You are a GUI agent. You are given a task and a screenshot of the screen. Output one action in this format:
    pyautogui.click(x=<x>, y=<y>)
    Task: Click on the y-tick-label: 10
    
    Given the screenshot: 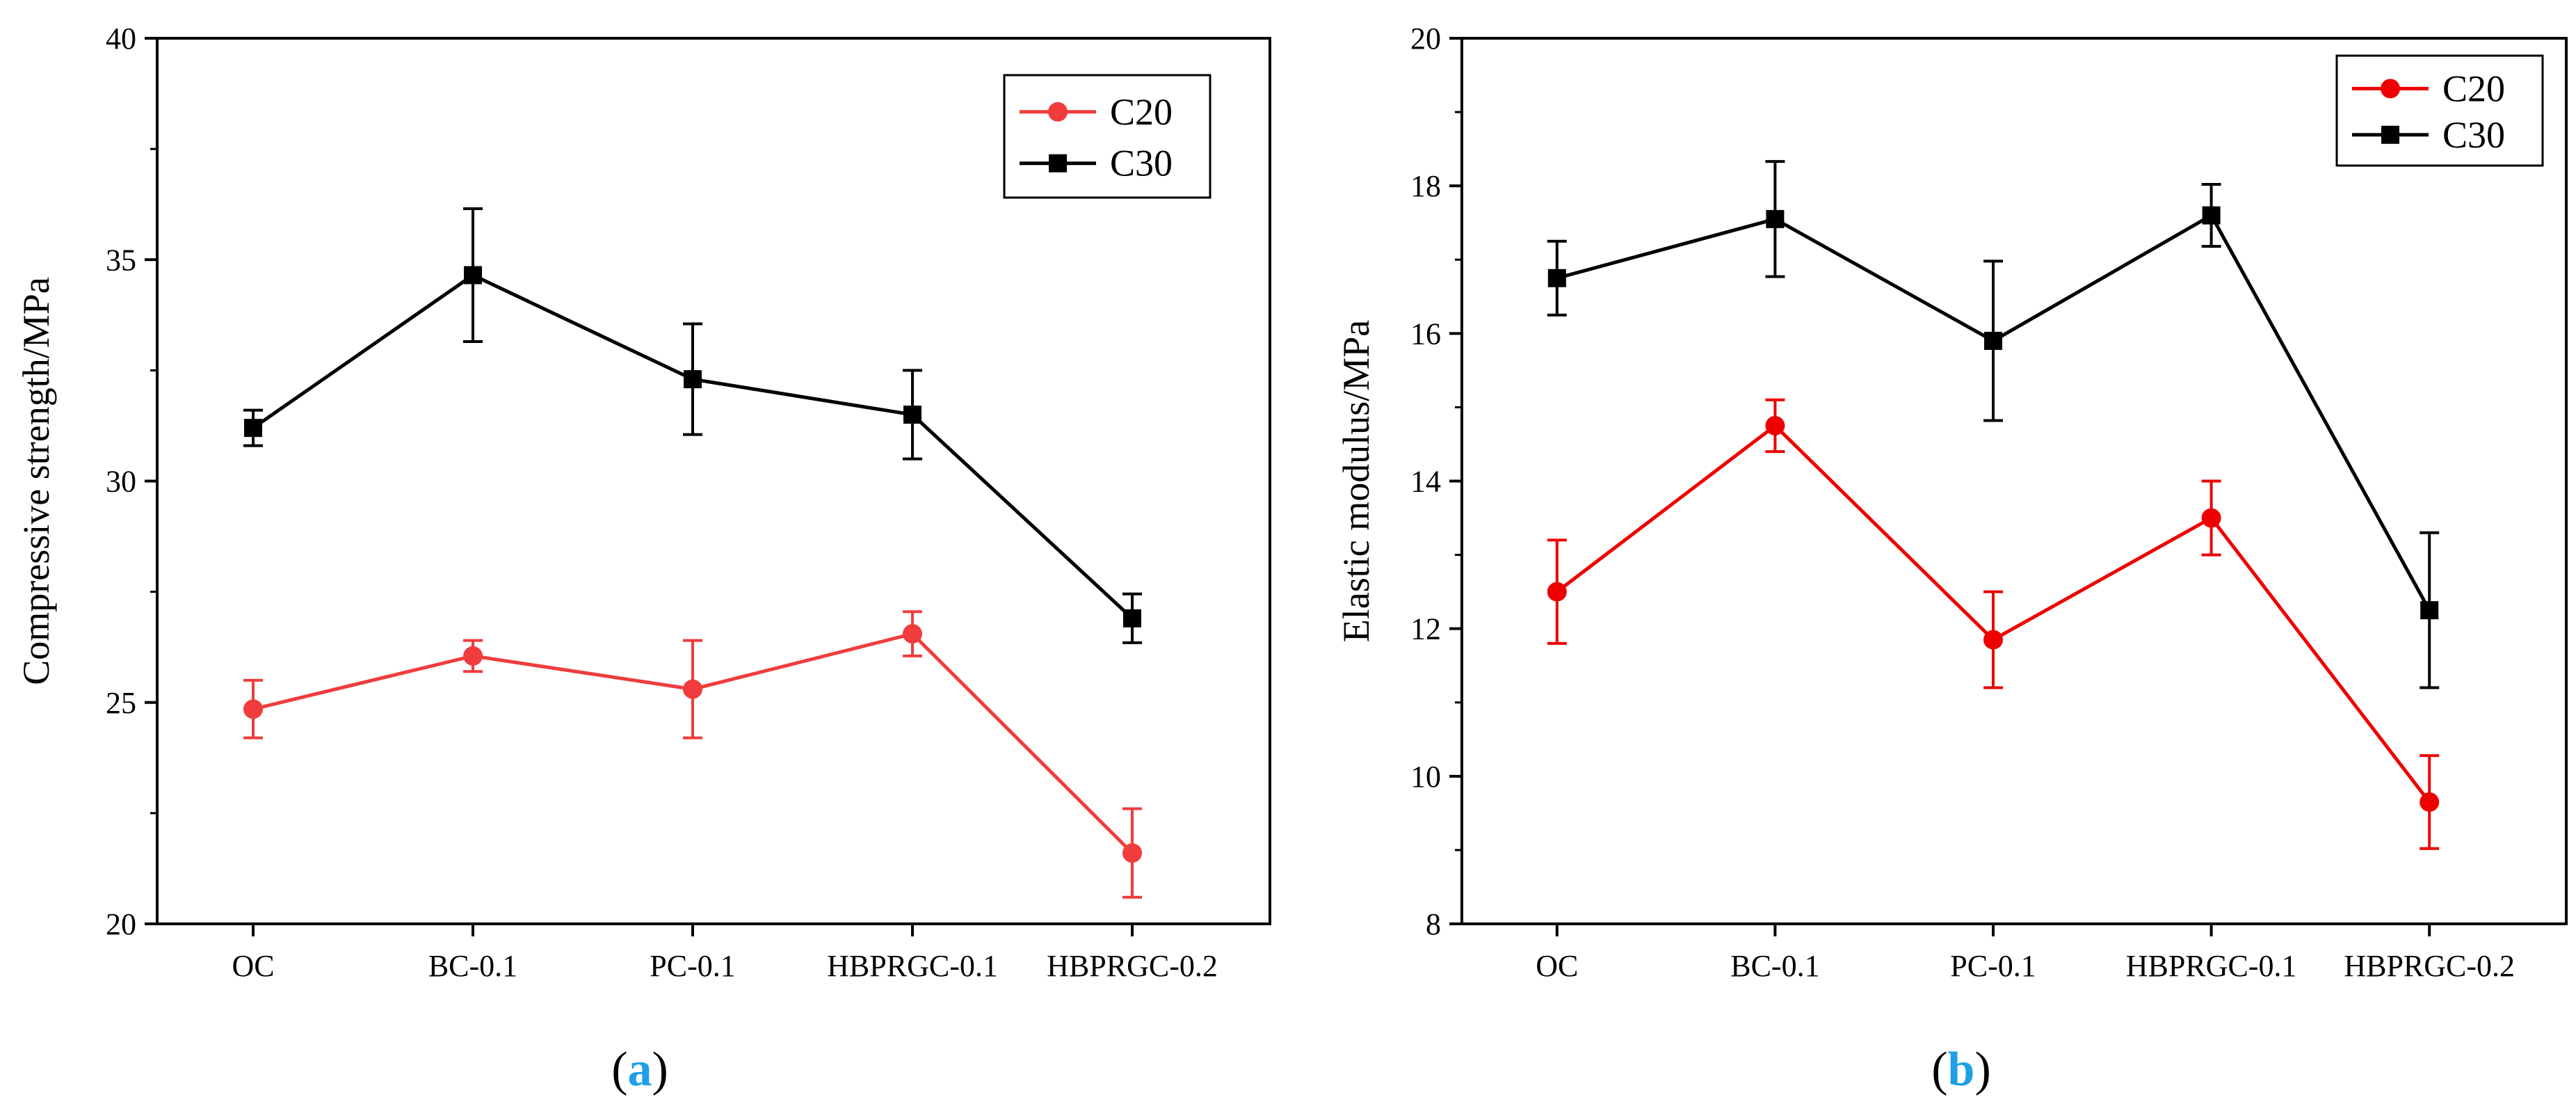 What is the action you would take?
    pyautogui.click(x=1425, y=777)
    